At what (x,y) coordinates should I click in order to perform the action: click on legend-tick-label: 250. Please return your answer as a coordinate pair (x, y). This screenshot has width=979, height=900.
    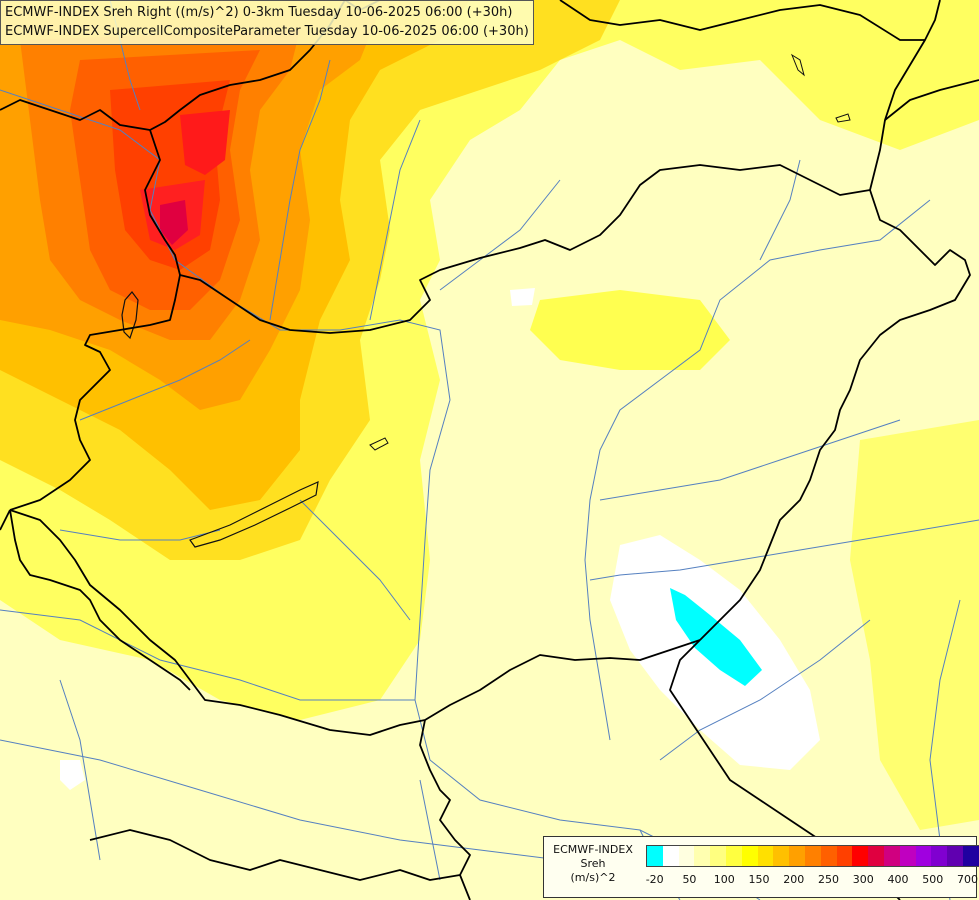
    Looking at the image, I should click on (828, 879).